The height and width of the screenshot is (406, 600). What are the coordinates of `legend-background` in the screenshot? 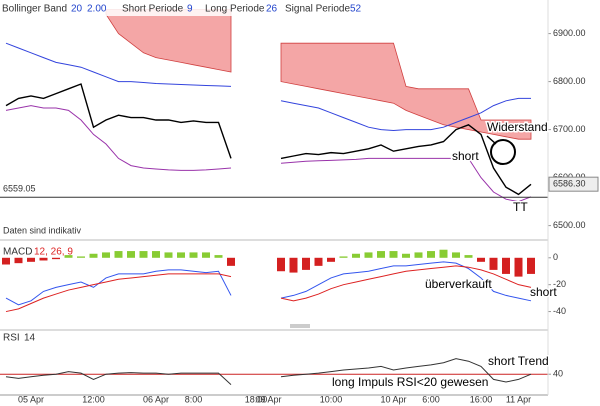 It's located at (180, 8).